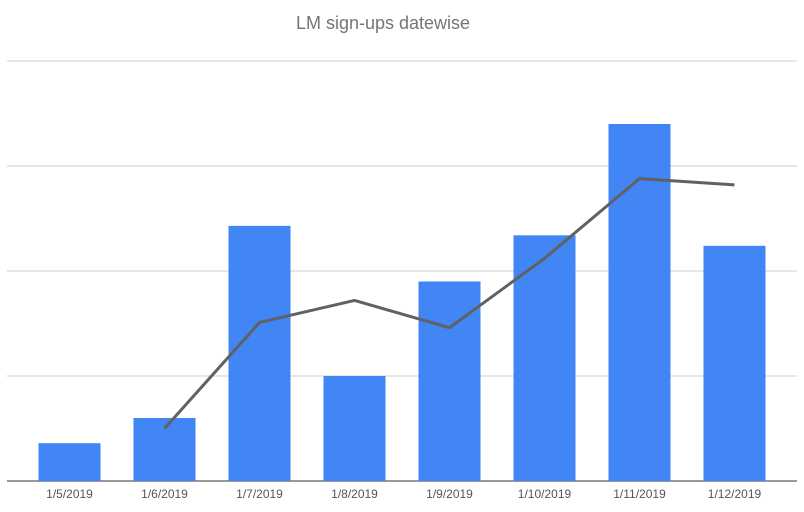 This screenshot has height=512, width=804. I want to click on x-tick-label: 1/12/2019, so click(735, 494).